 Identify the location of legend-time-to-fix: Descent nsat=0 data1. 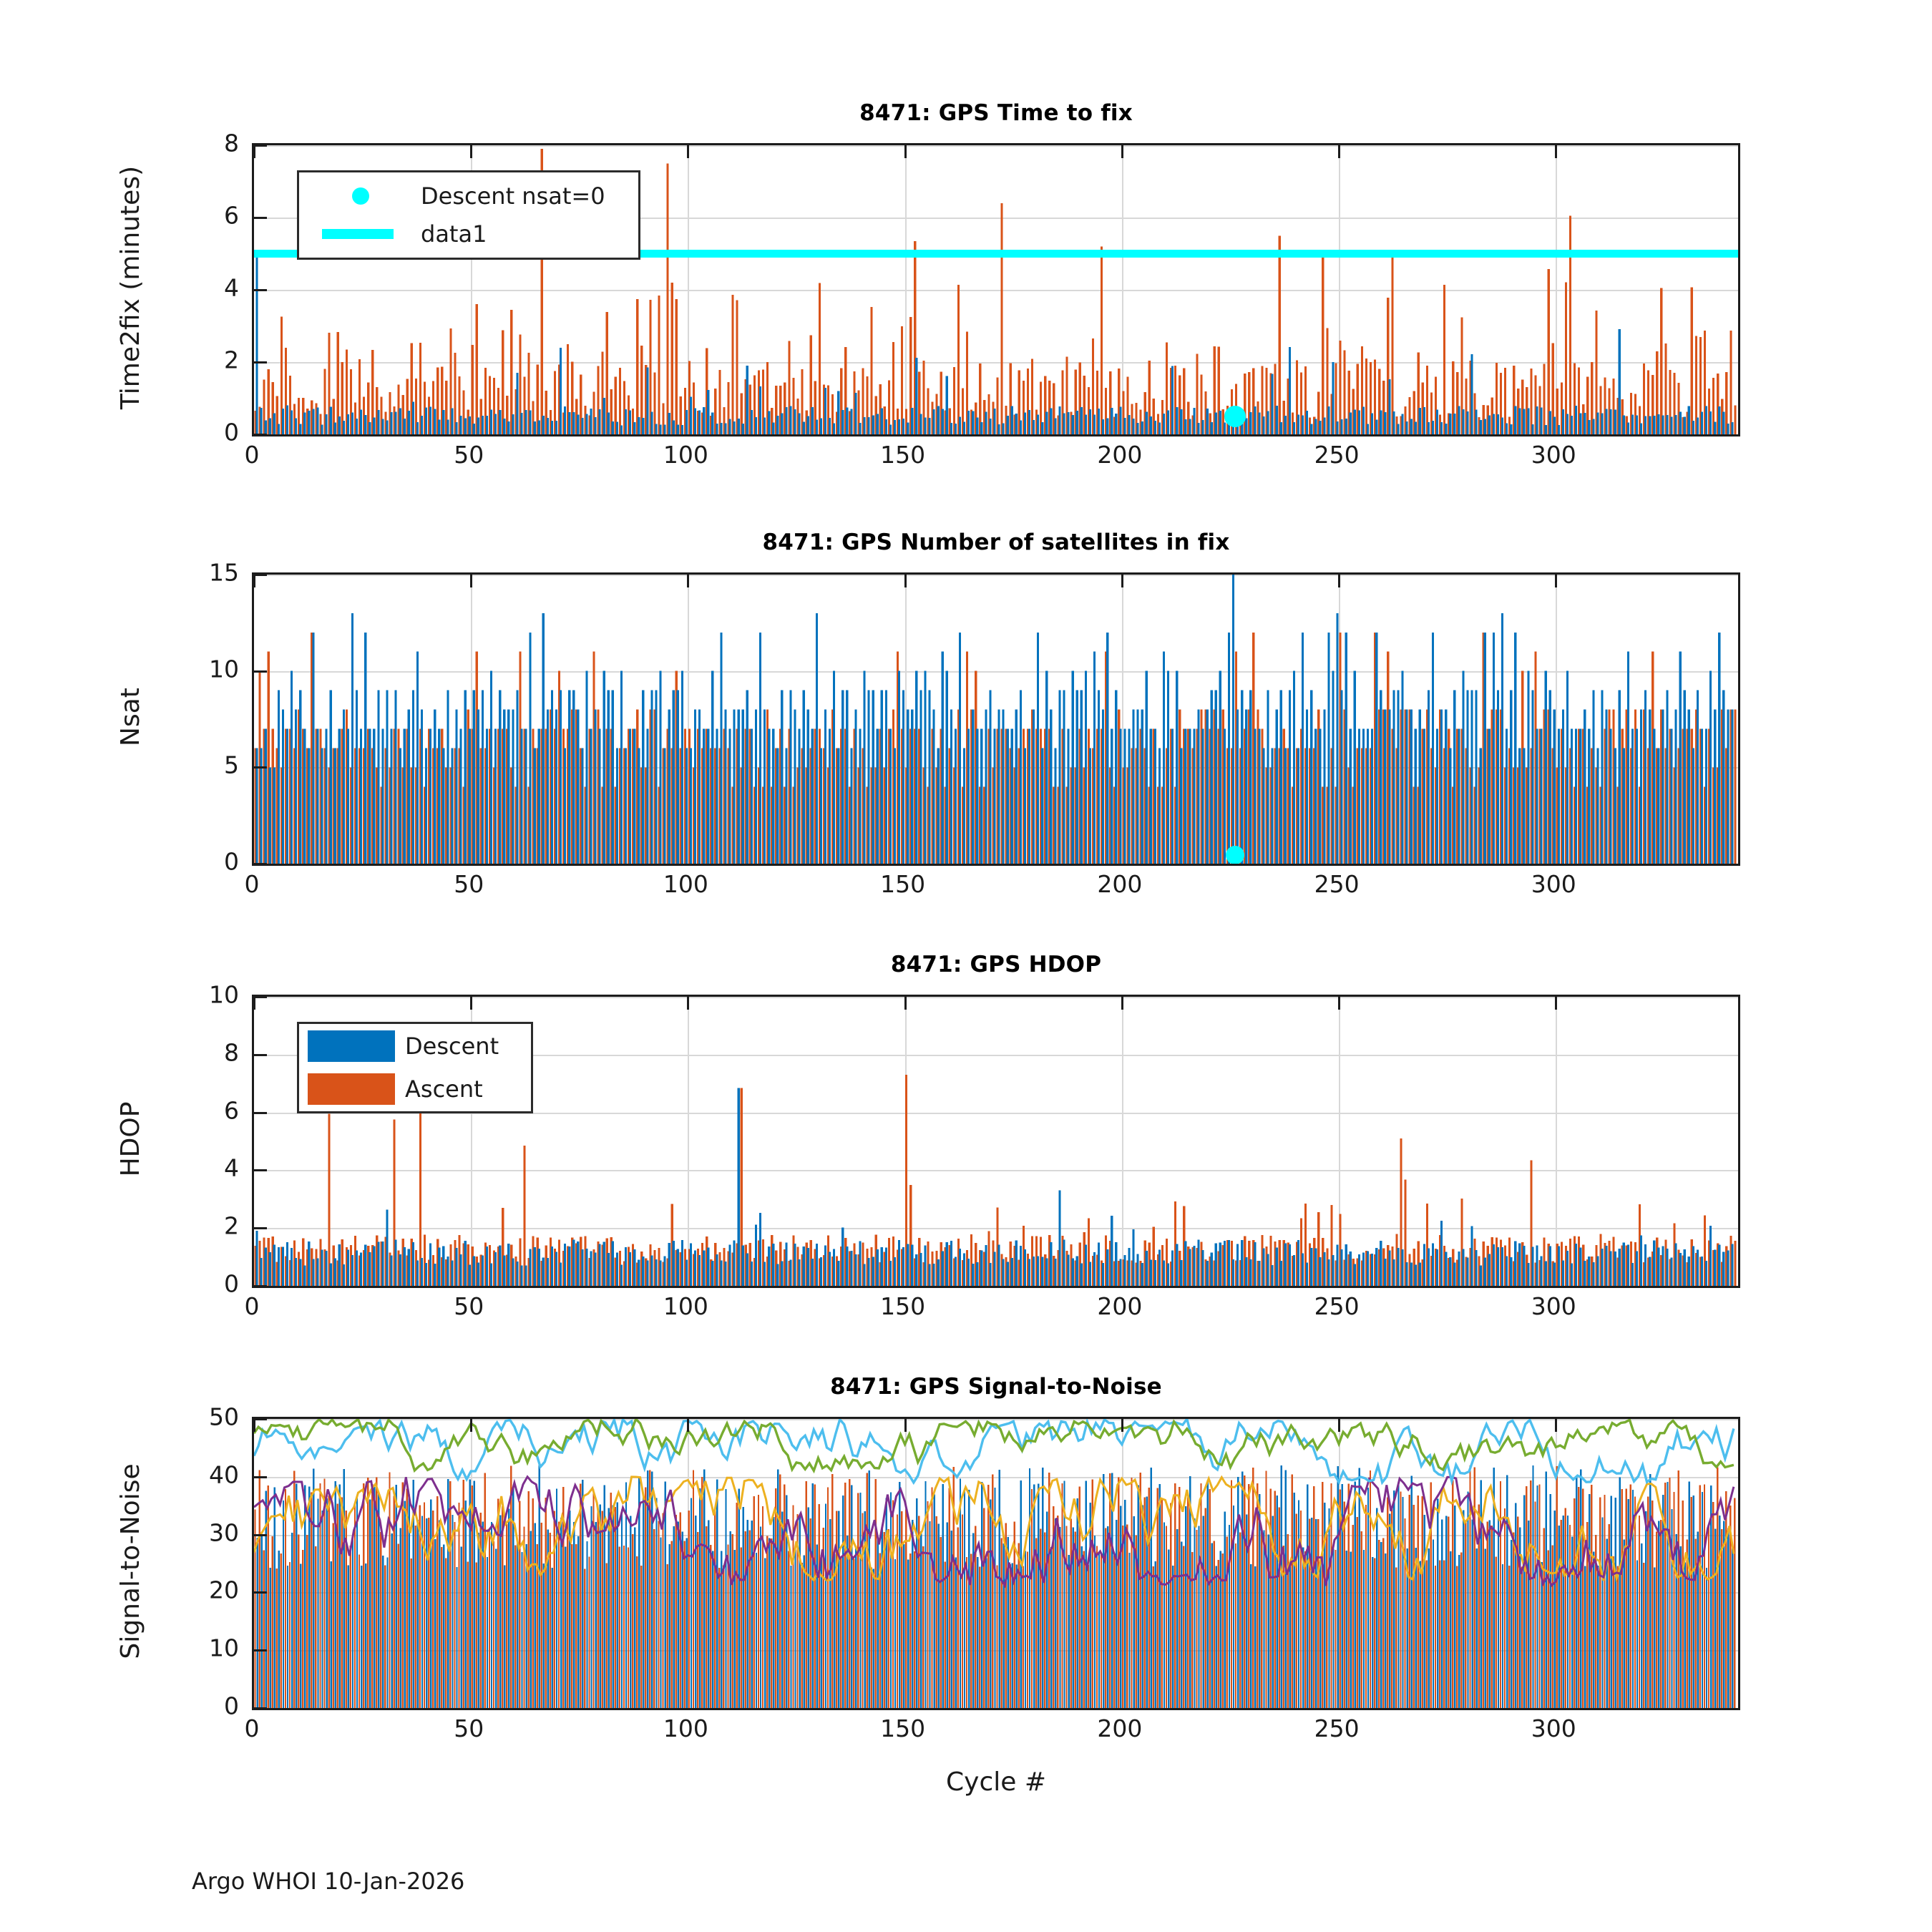
(468, 215).